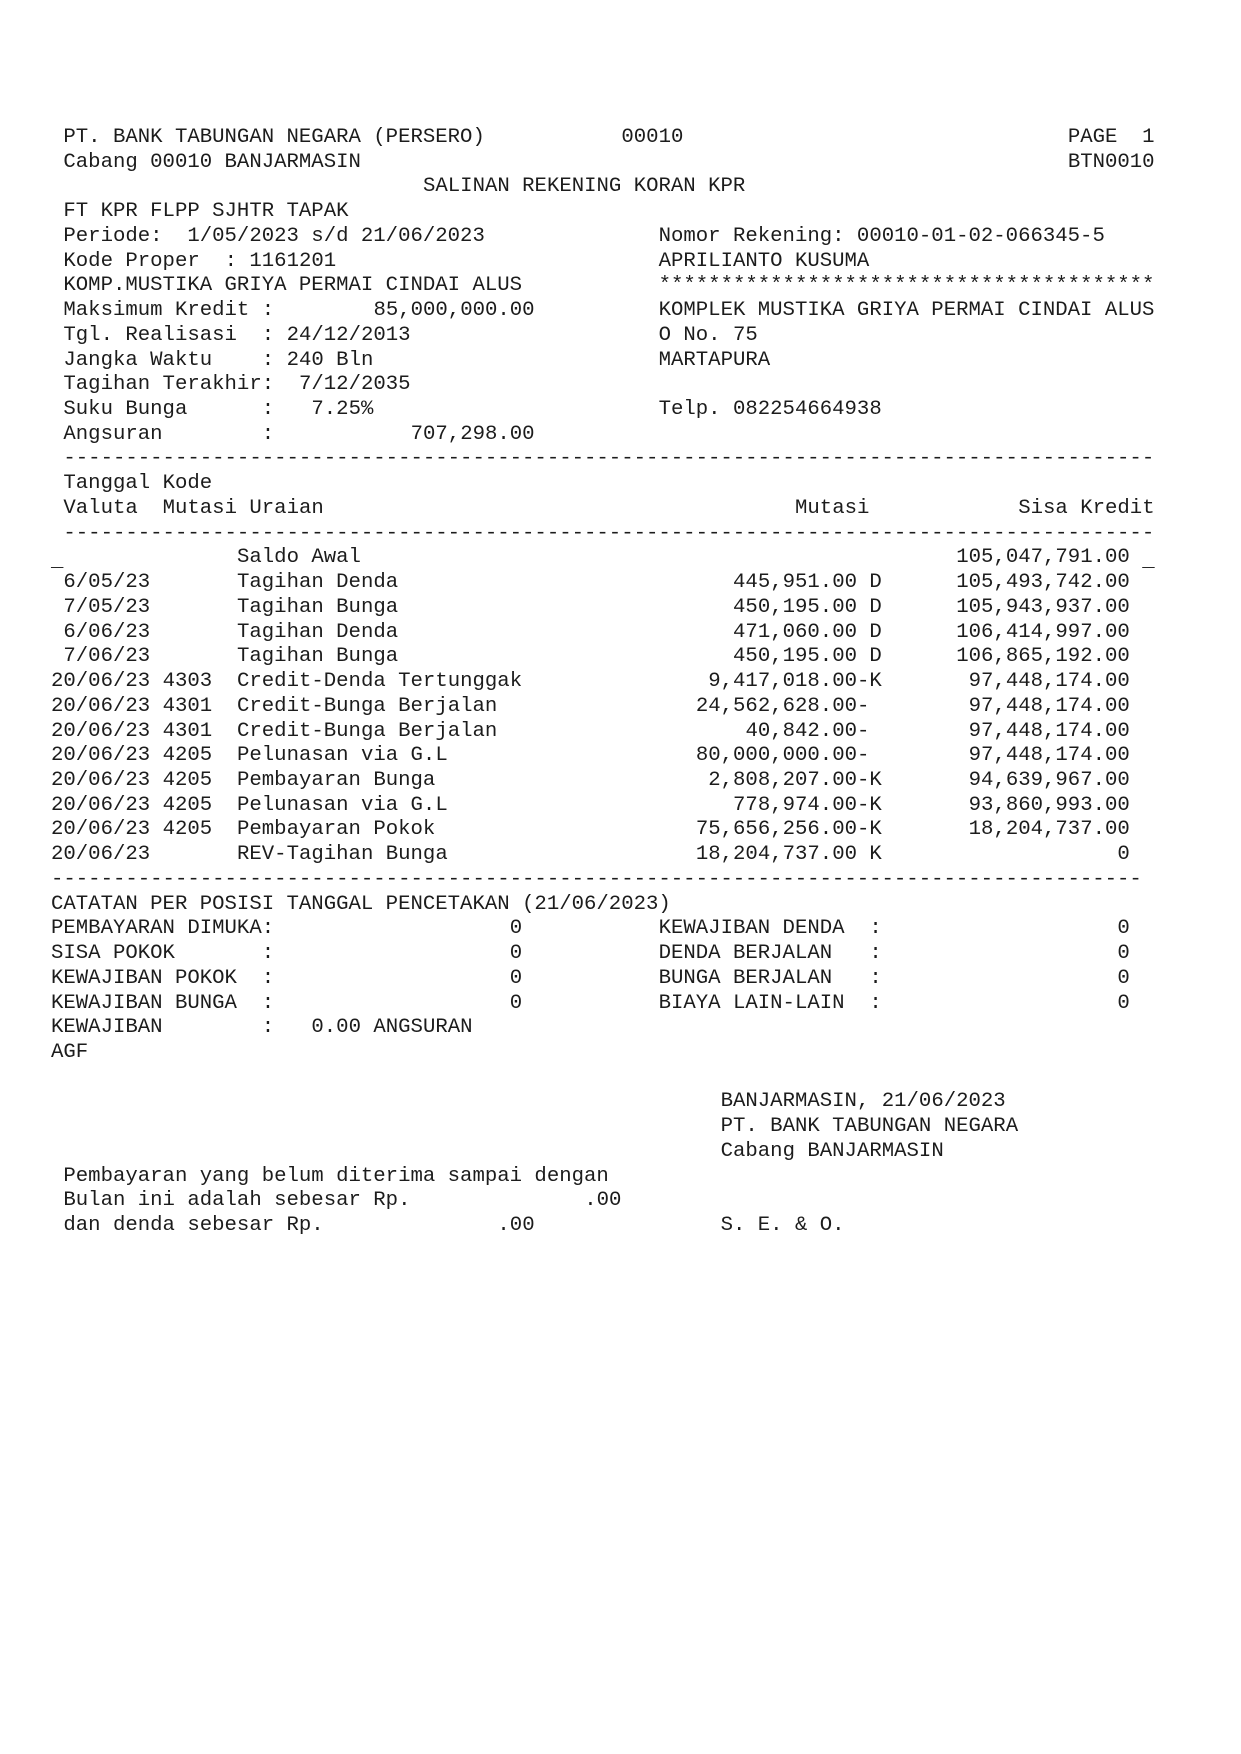  What do you see at coordinates (1049, 830) in the screenshot?
I see `row-balance: 18,204,737.00` at bounding box center [1049, 830].